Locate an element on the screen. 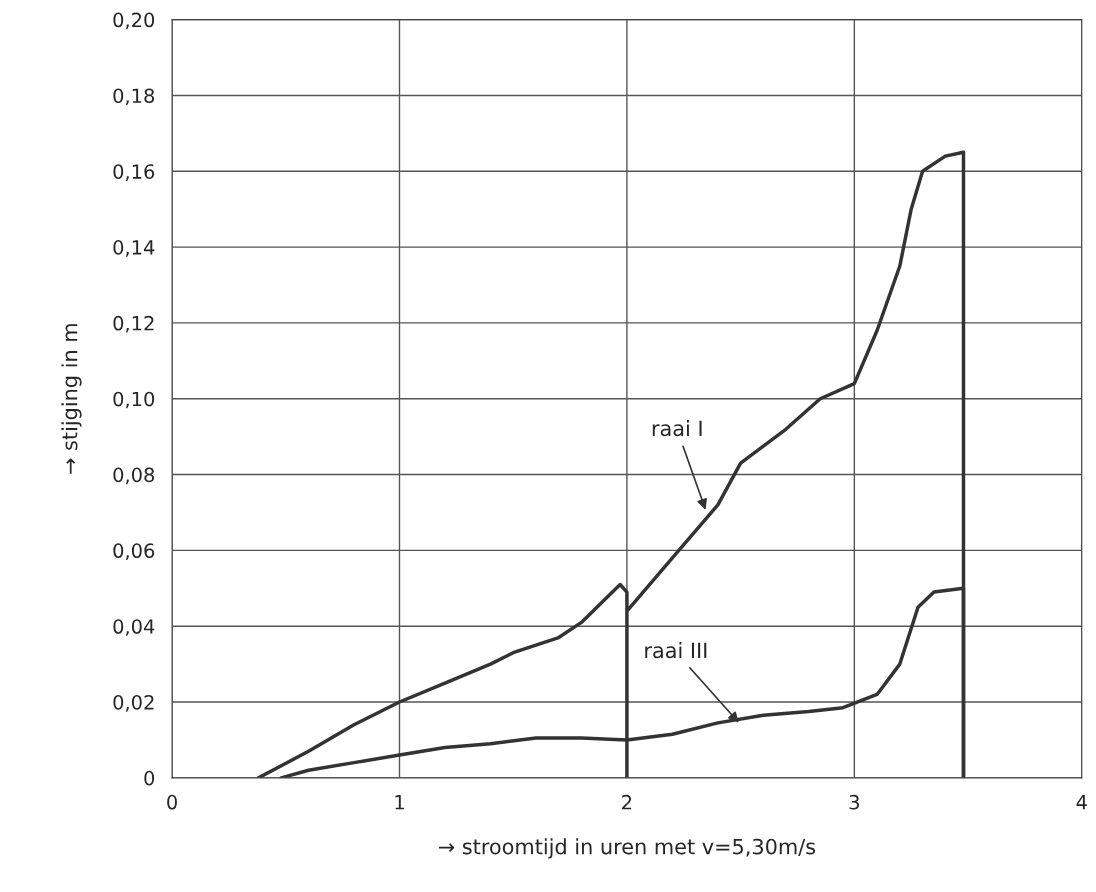 Image resolution: width=1096 pixels, height=892 pixels. annotation: raai III is located at coordinates (676, 650).